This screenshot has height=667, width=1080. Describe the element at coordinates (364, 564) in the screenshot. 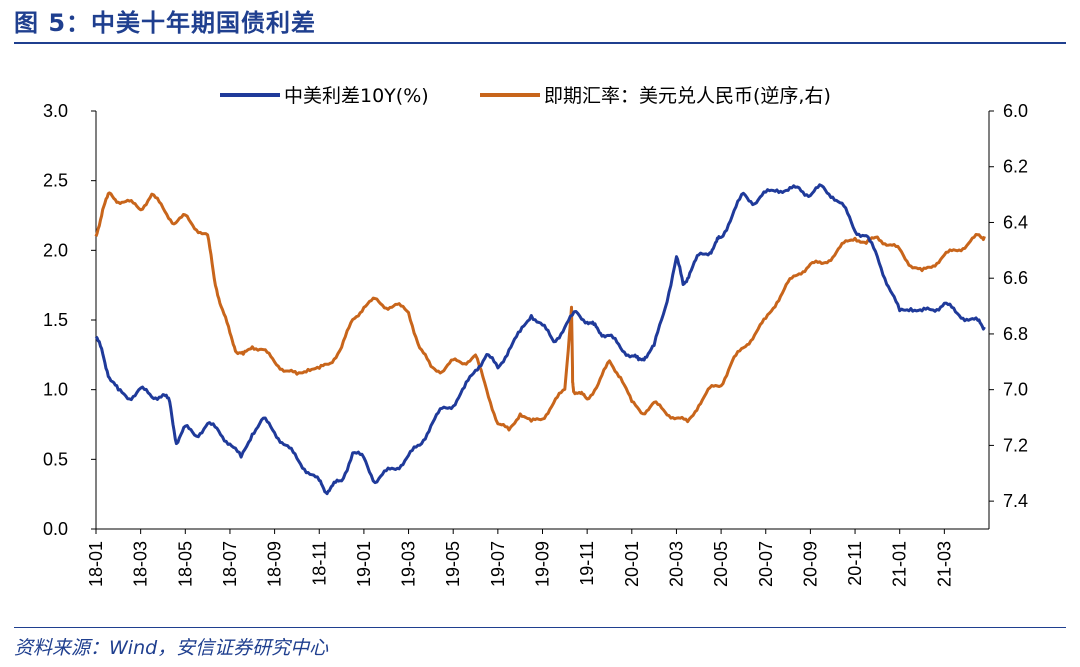

I see `x-tick-label: 19-01` at that location.